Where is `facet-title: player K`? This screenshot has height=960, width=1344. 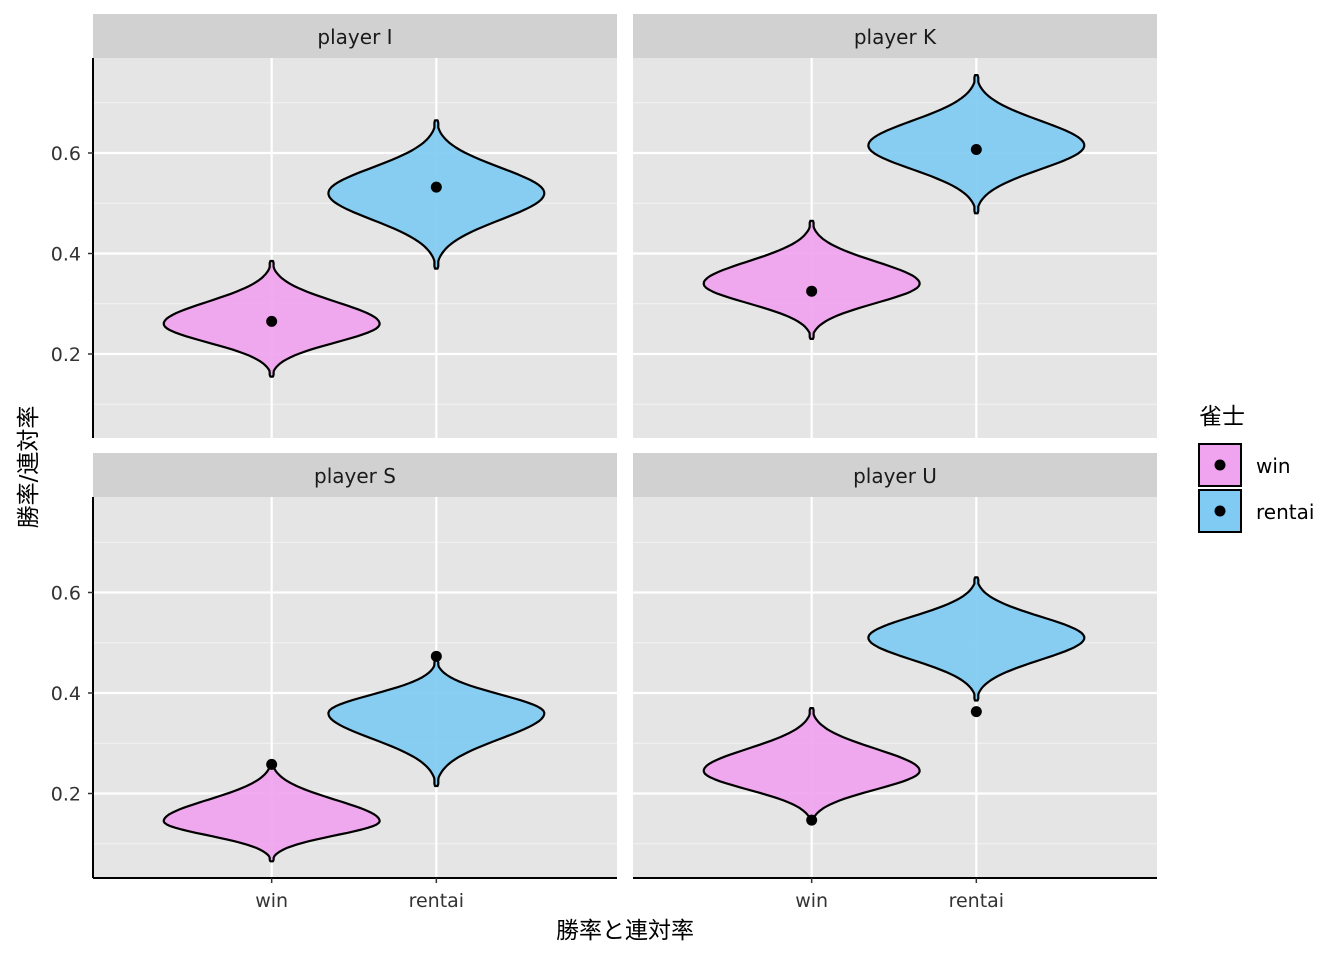 facet-title: player K is located at coordinates (895, 37).